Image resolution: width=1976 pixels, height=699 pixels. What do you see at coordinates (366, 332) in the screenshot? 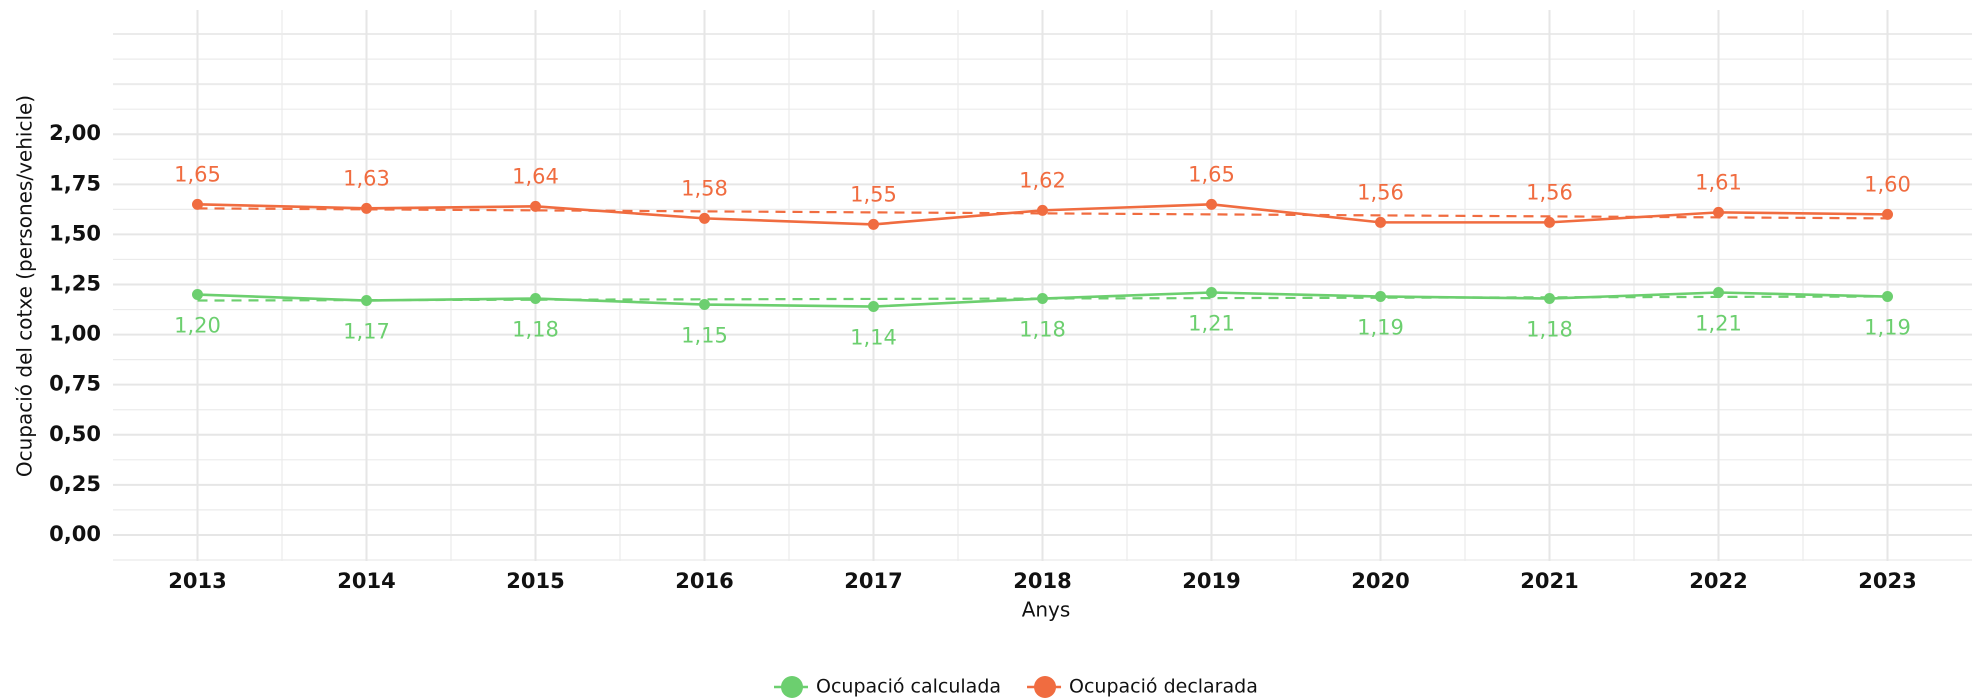
I see `value-label: 1,17` at bounding box center [366, 332].